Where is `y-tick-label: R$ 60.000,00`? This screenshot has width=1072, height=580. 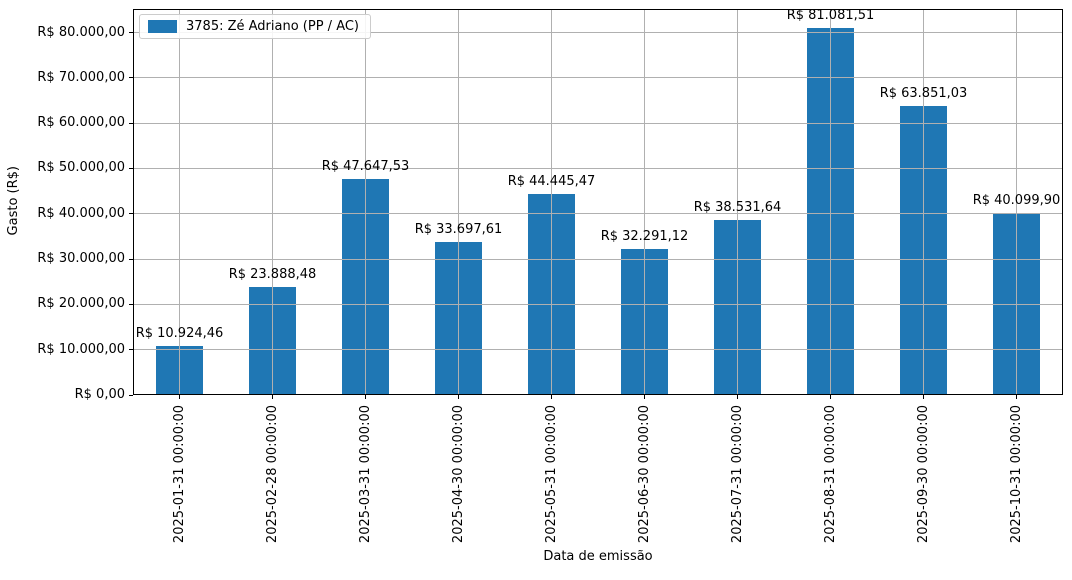 y-tick-label: R$ 60.000,00 is located at coordinates (81, 123).